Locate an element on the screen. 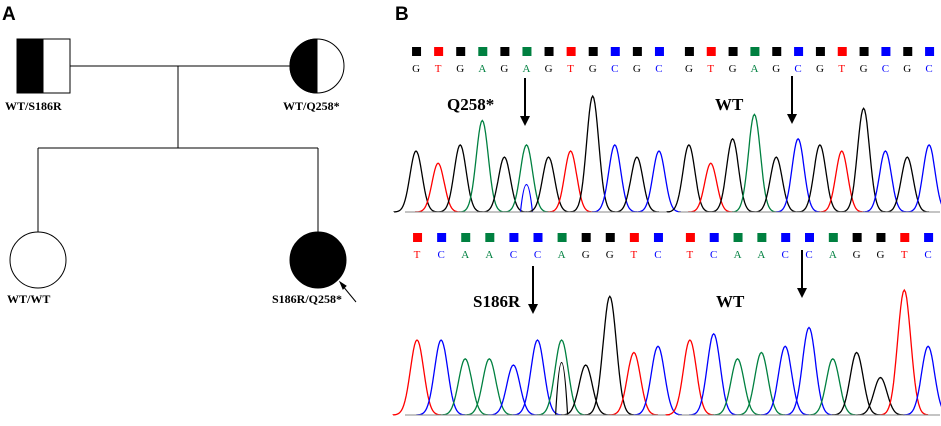 This screenshot has width=941, height=426. child1-genotype: WT/WT is located at coordinates (28, 299).